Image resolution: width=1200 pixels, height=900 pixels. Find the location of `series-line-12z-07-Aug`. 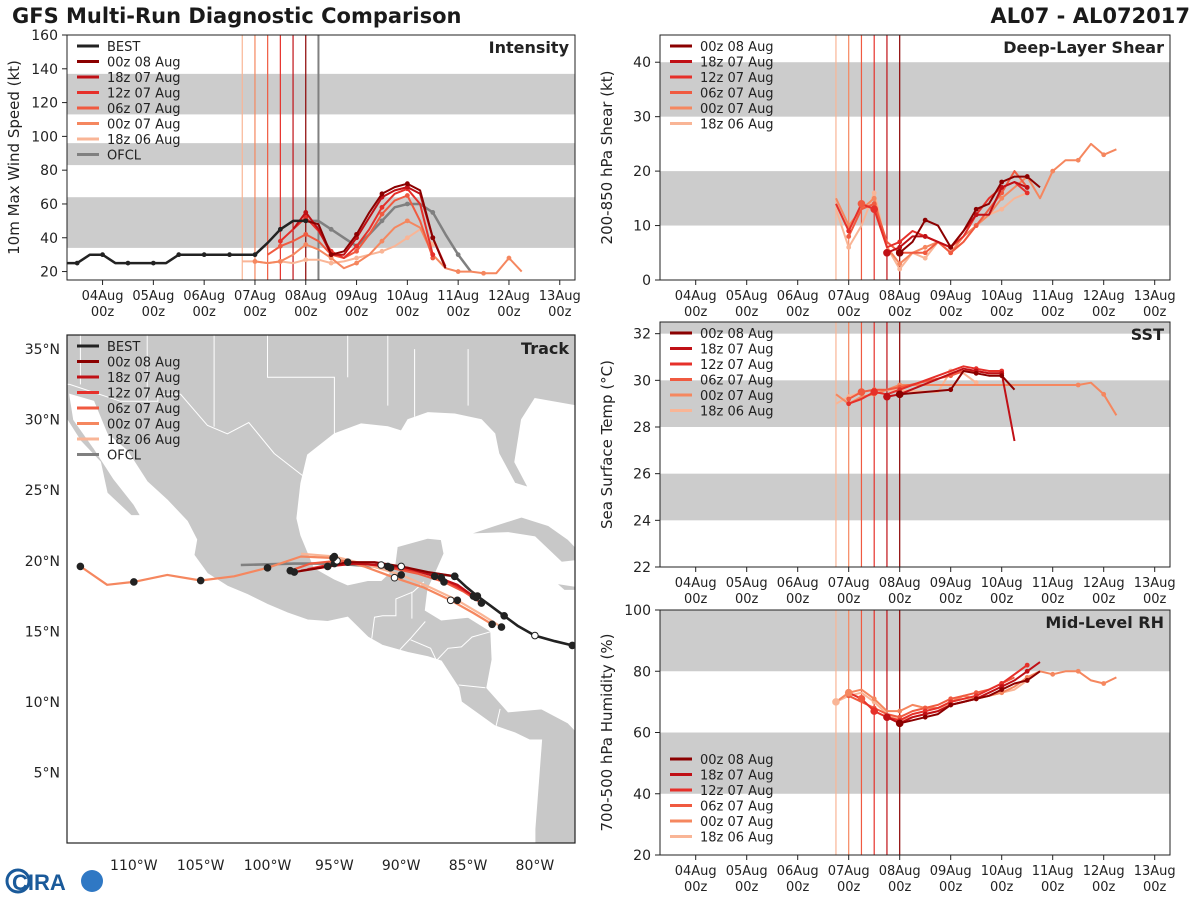

series-line-12z-07-Aug is located at coordinates (938, 693).